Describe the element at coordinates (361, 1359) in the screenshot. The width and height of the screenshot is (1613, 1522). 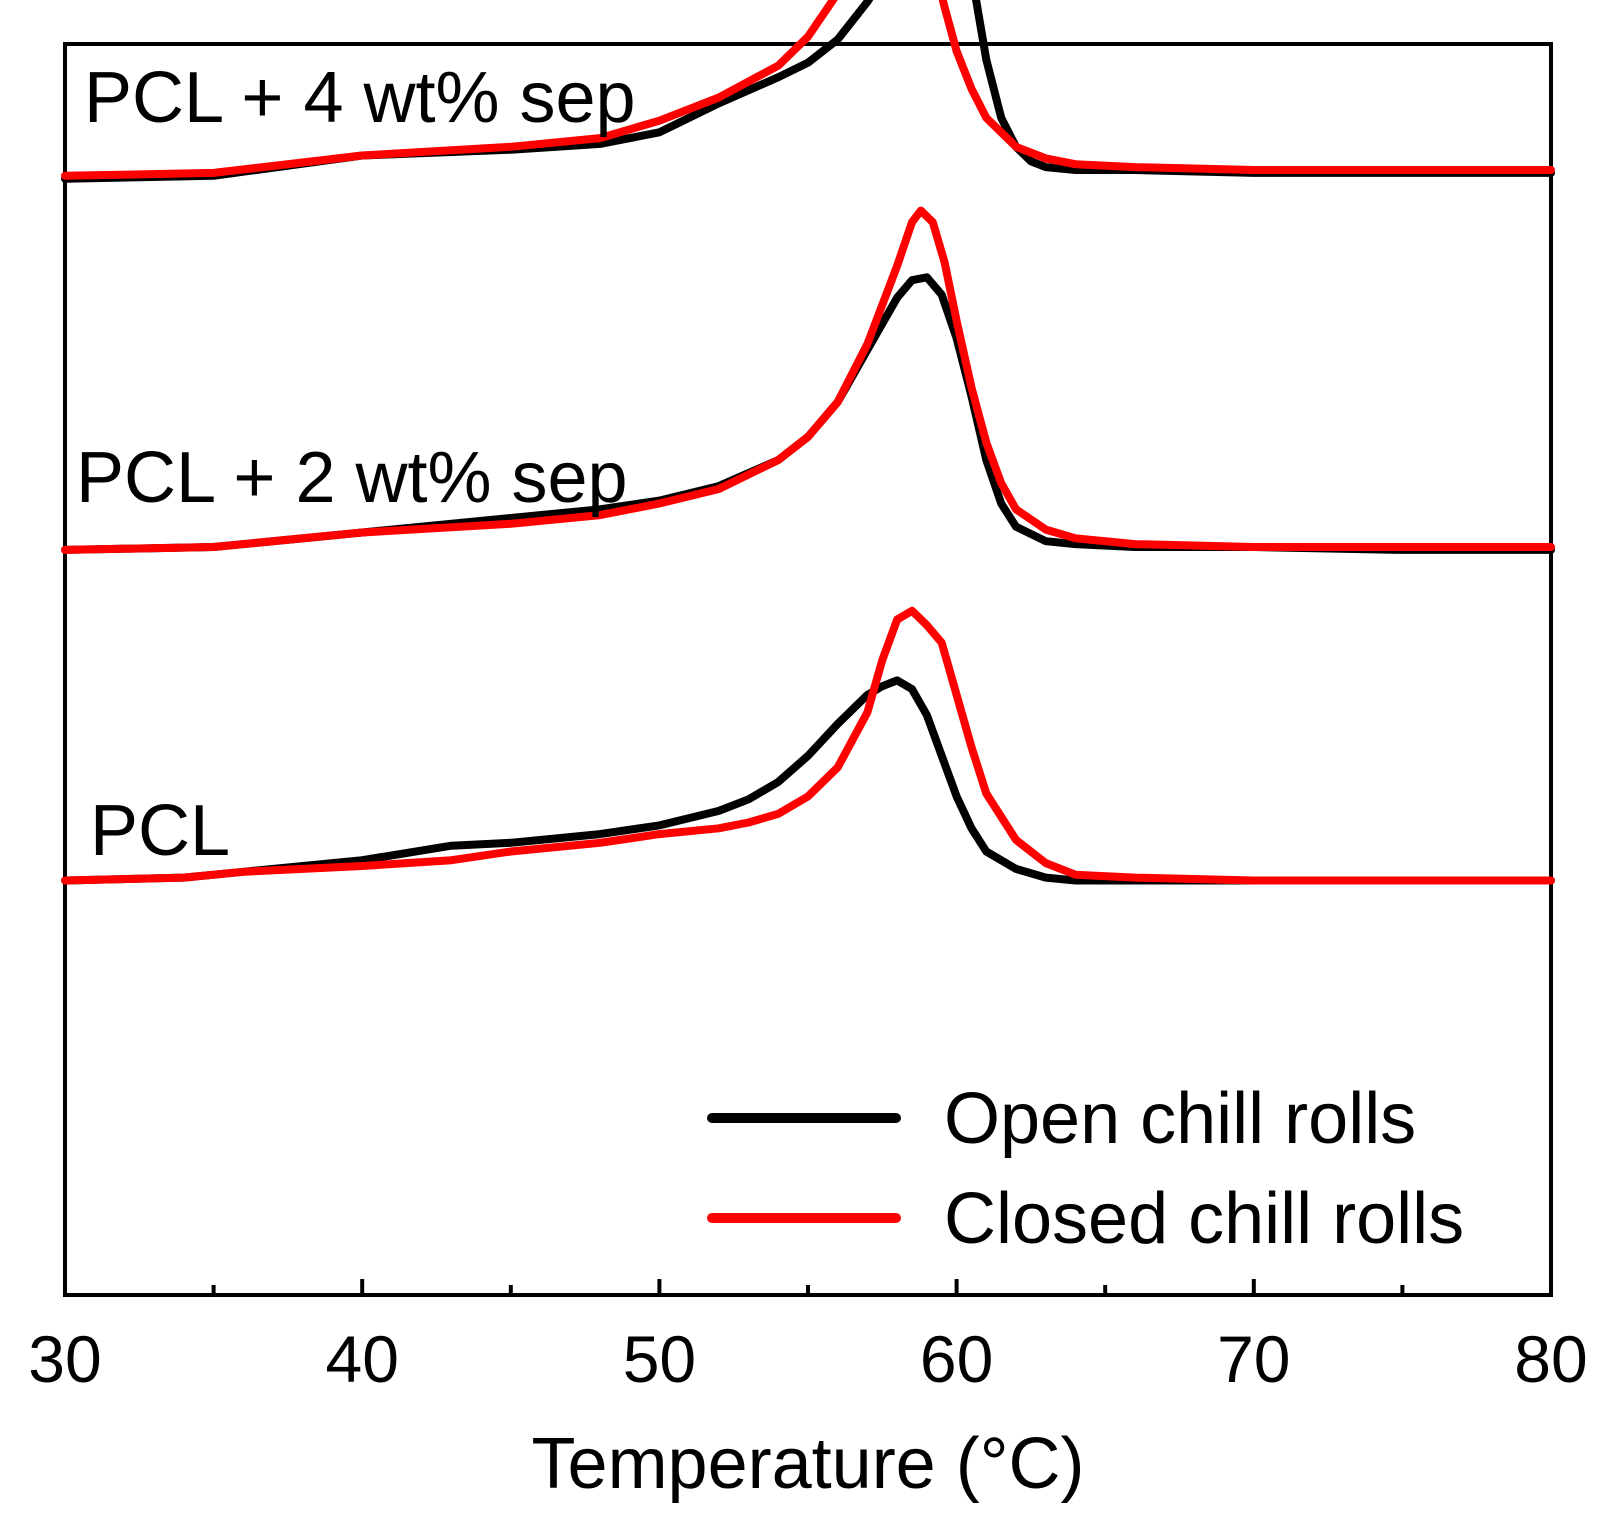
I see `x-tick-label: 40` at that location.